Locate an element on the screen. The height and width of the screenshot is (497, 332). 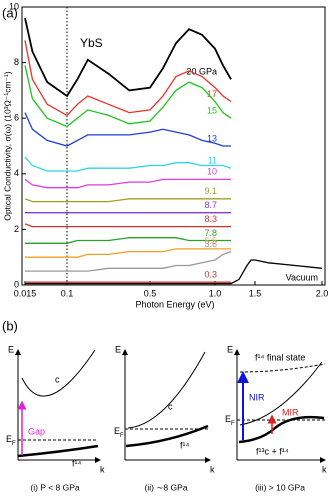
mir-label: MIR is located at coordinates (290, 412).